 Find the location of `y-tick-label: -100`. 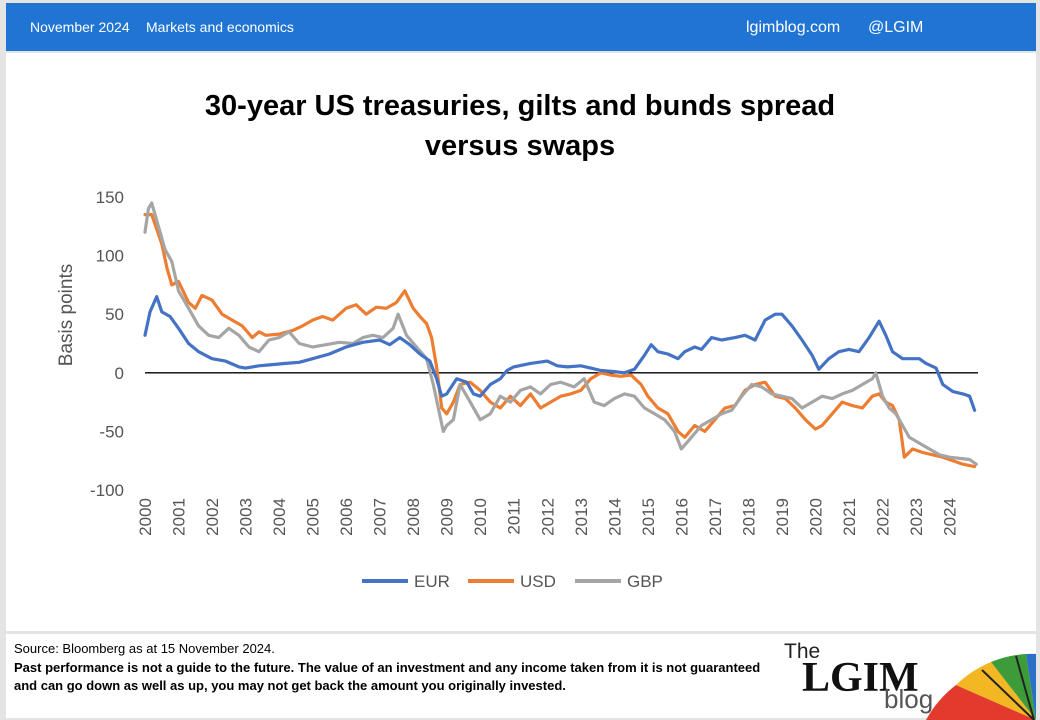

y-tick-label: -100 is located at coordinates (107, 490).